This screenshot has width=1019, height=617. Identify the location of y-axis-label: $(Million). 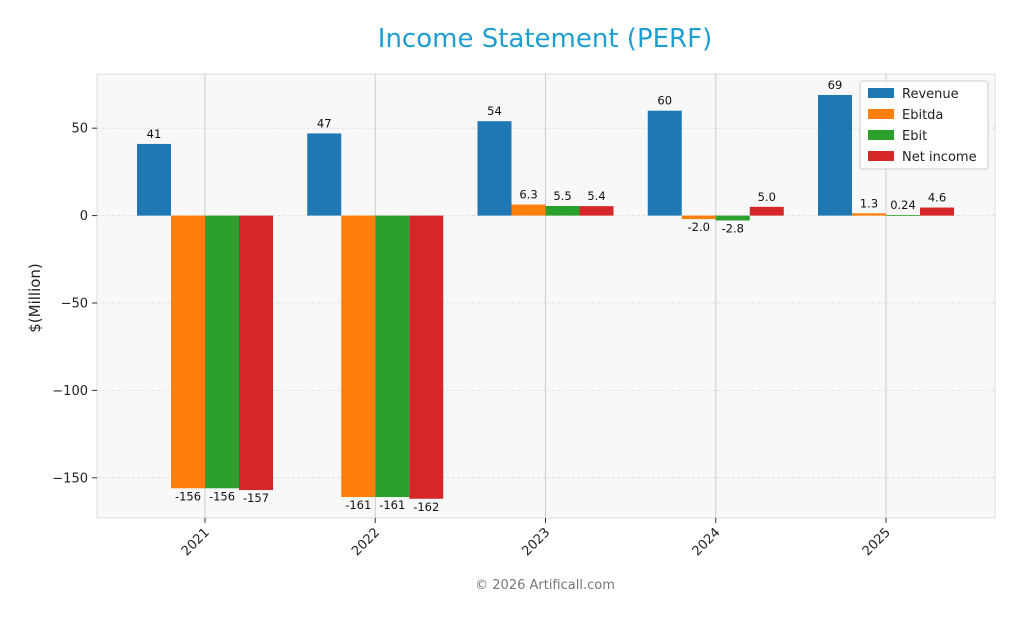
(35, 298).